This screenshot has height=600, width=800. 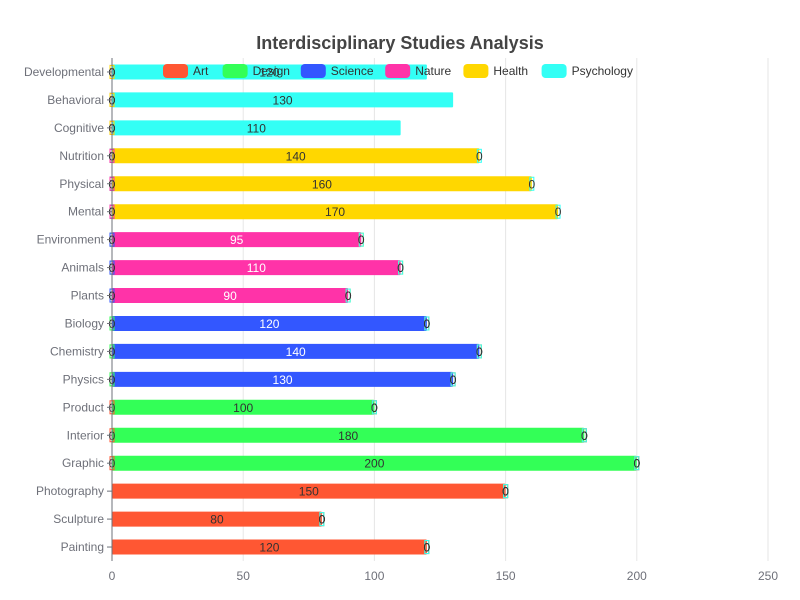 I want to click on bar-design-product, so click(x=243, y=407).